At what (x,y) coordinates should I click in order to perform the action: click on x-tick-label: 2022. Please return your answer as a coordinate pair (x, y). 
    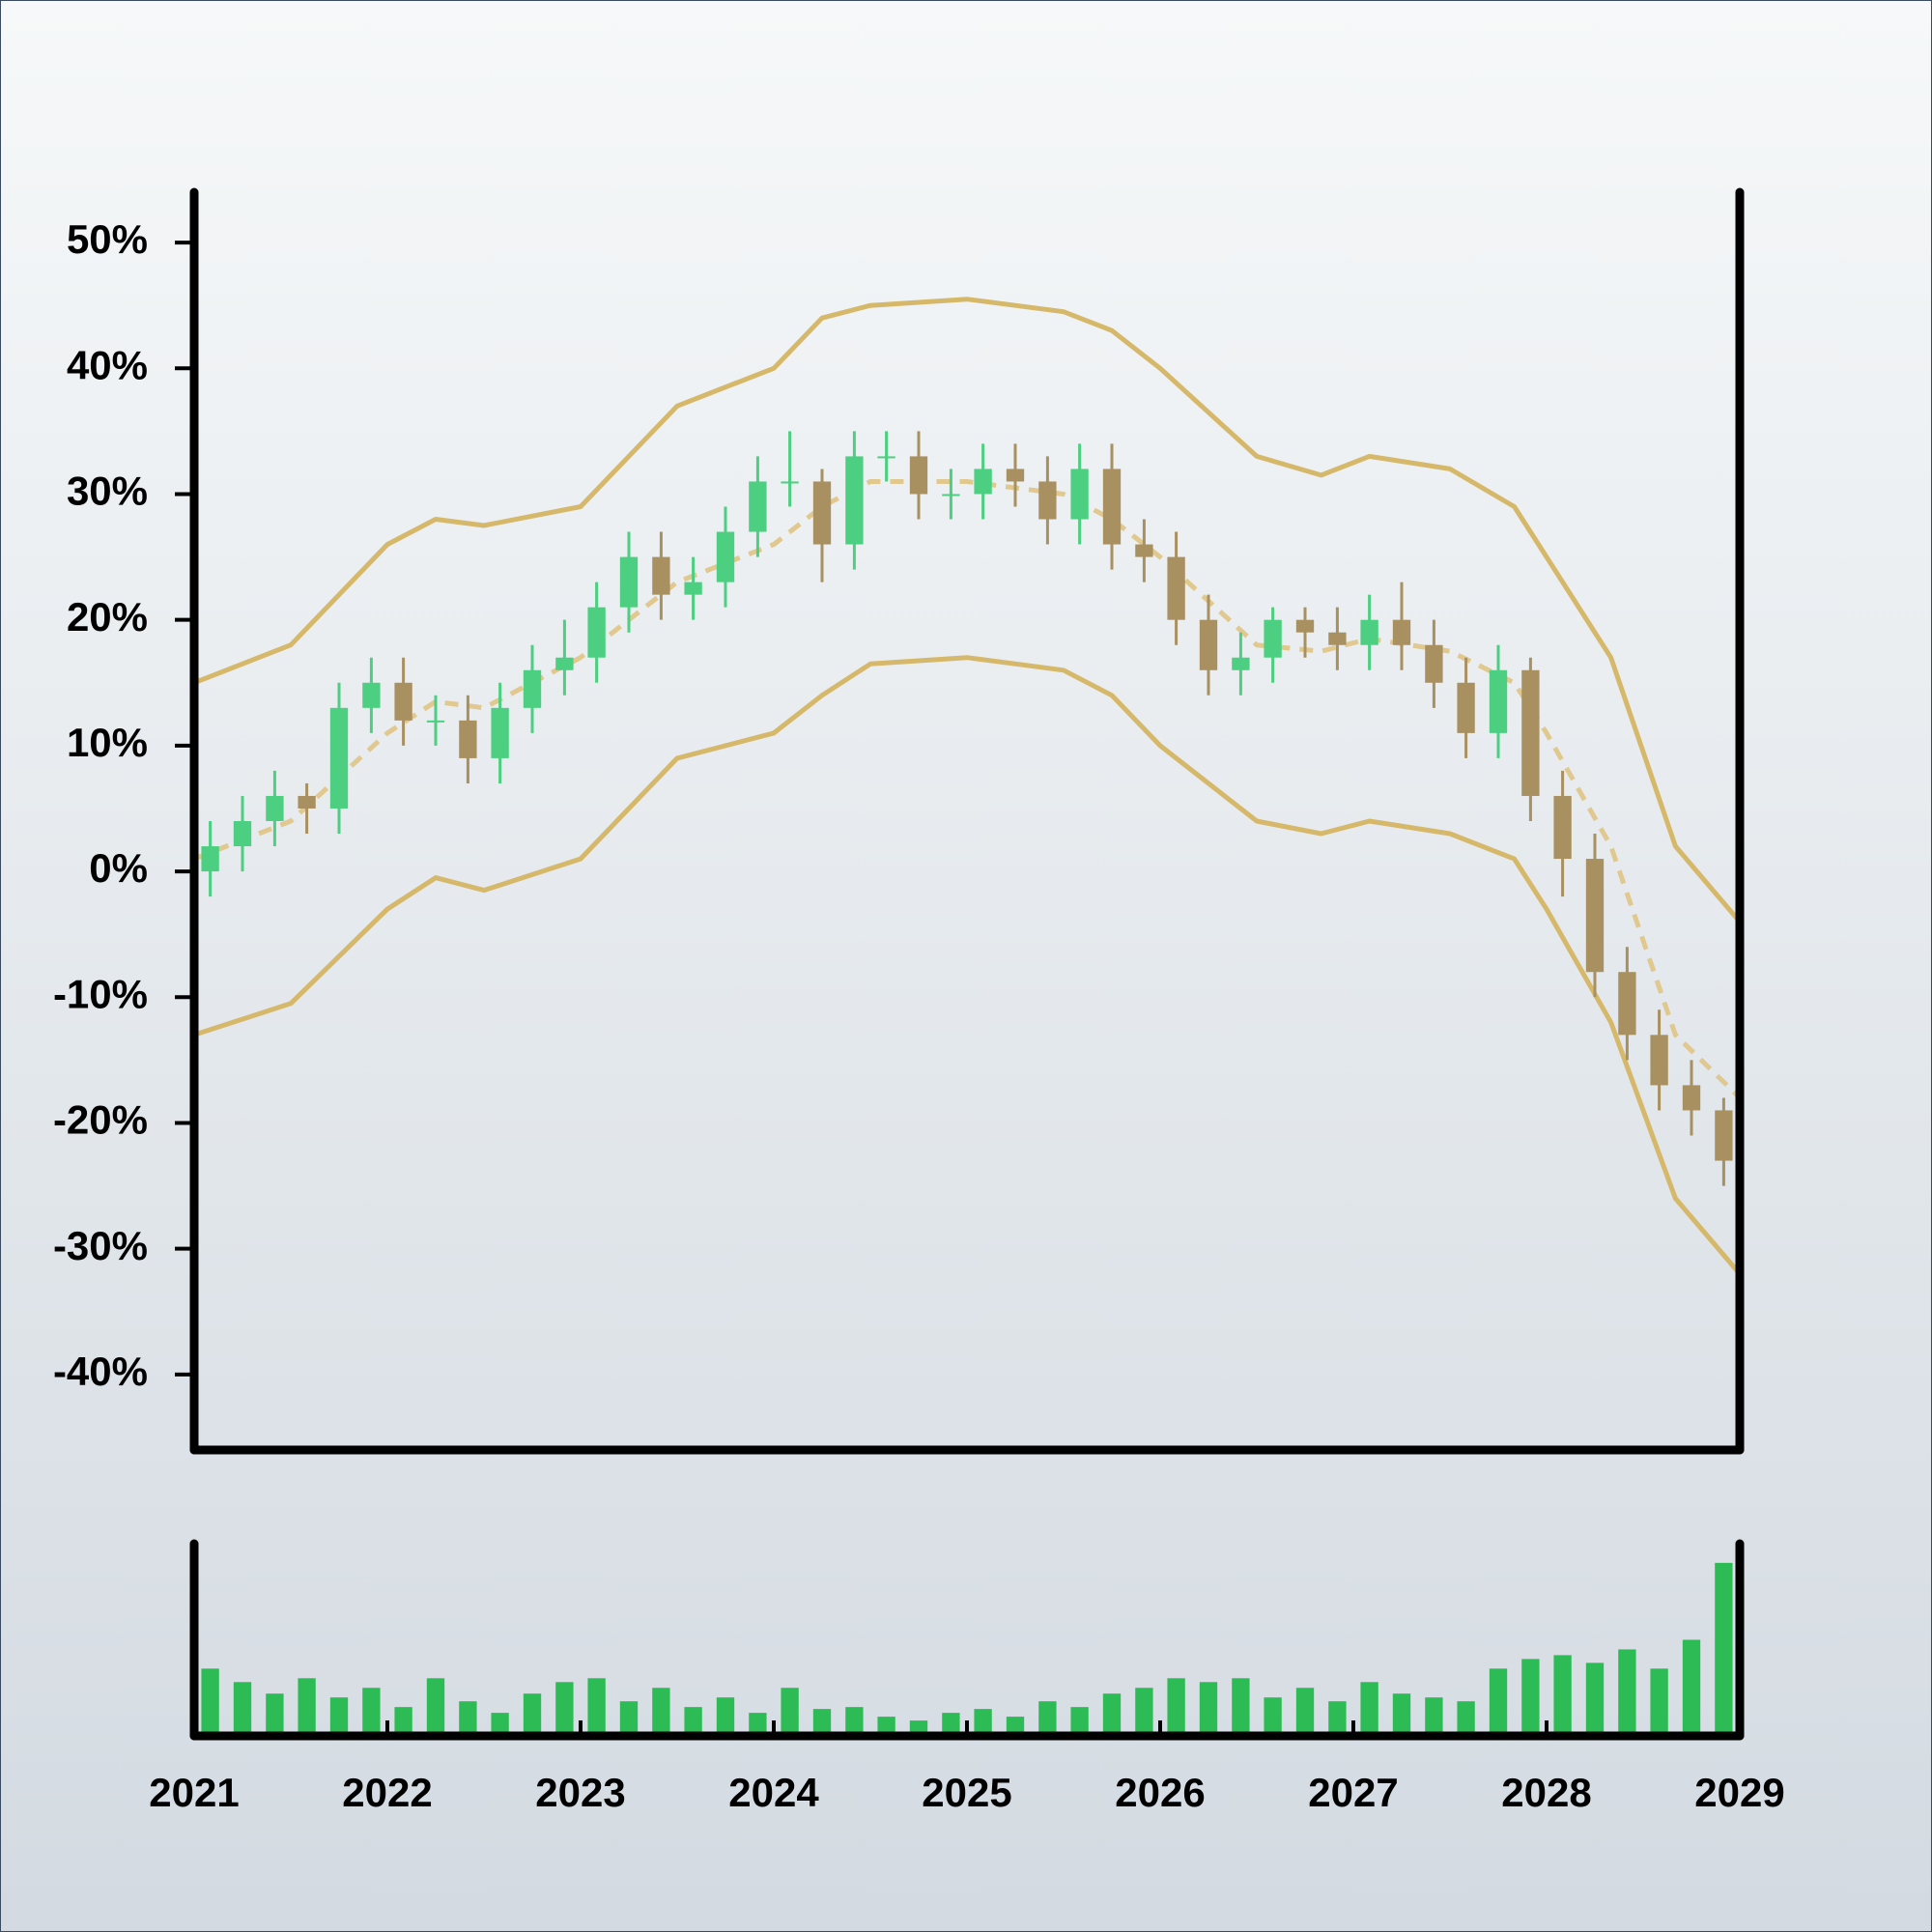
    Looking at the image, I should click on (387, 1792).